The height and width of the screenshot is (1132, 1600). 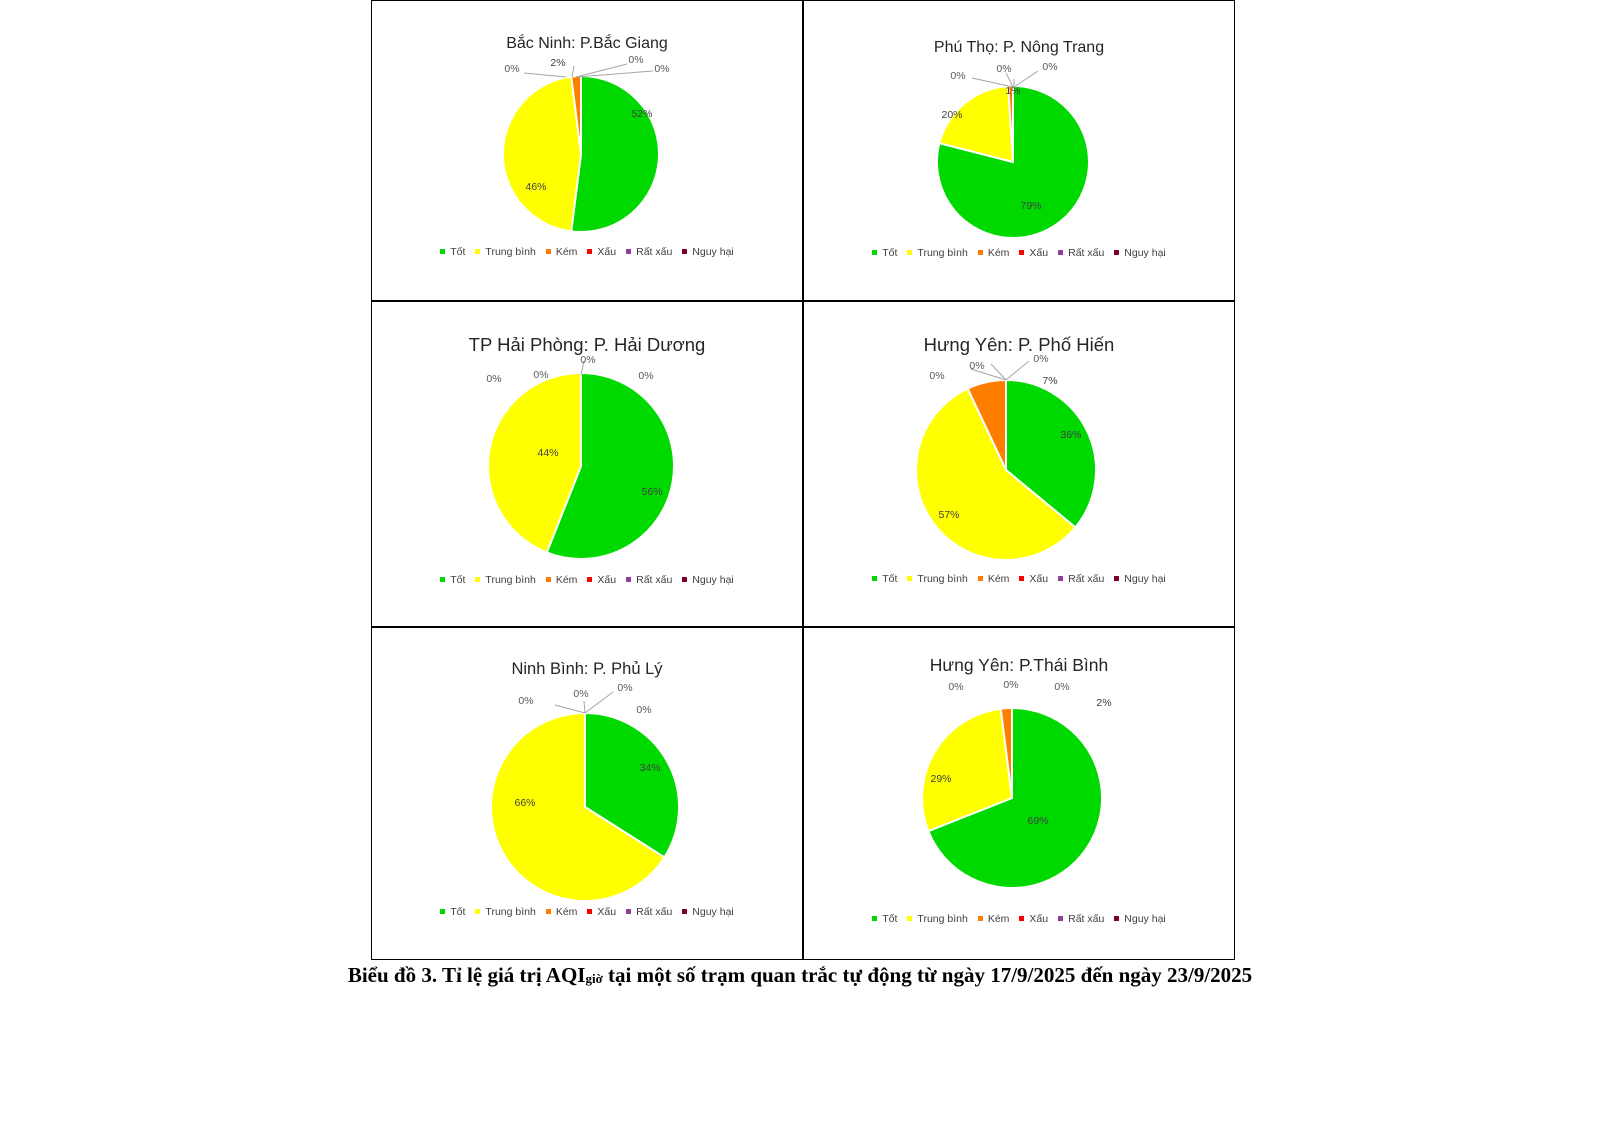 What do you see at coordinates (948, 515) in the screenshot?
I see `data-label: 57%` at bounding box center [948, 515].